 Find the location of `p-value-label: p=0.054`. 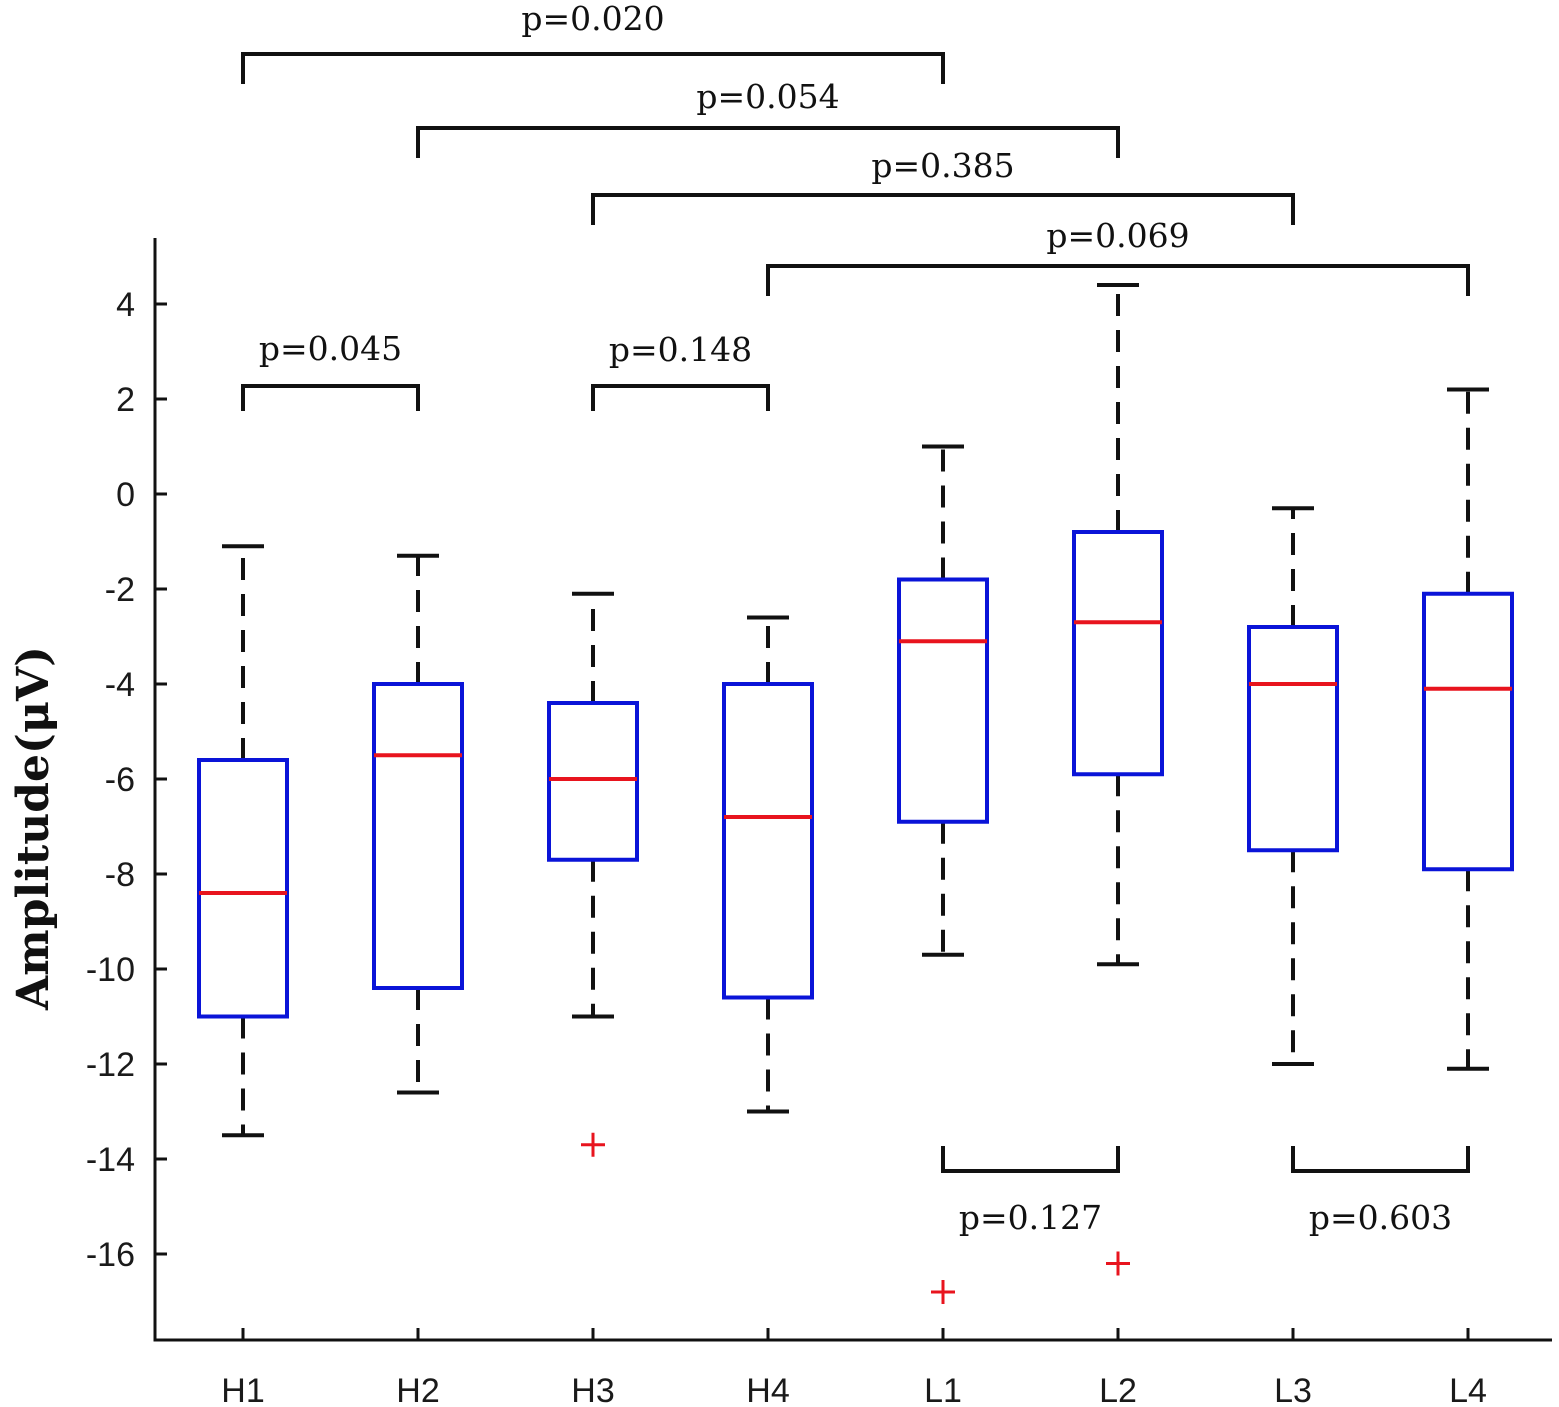

p-value-label: p=0.054 is located at coordinates (767, 96).